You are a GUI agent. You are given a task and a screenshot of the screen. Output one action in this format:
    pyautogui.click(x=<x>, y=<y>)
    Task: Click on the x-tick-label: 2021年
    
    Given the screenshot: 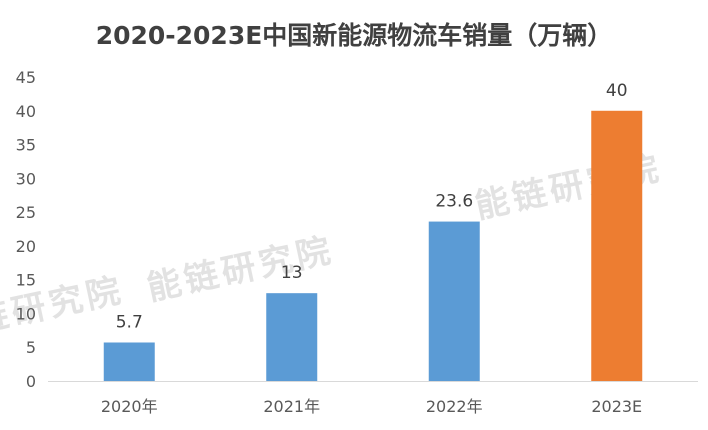 What is the action you would take?
    pyautogui.click(x=291, y=406)
    